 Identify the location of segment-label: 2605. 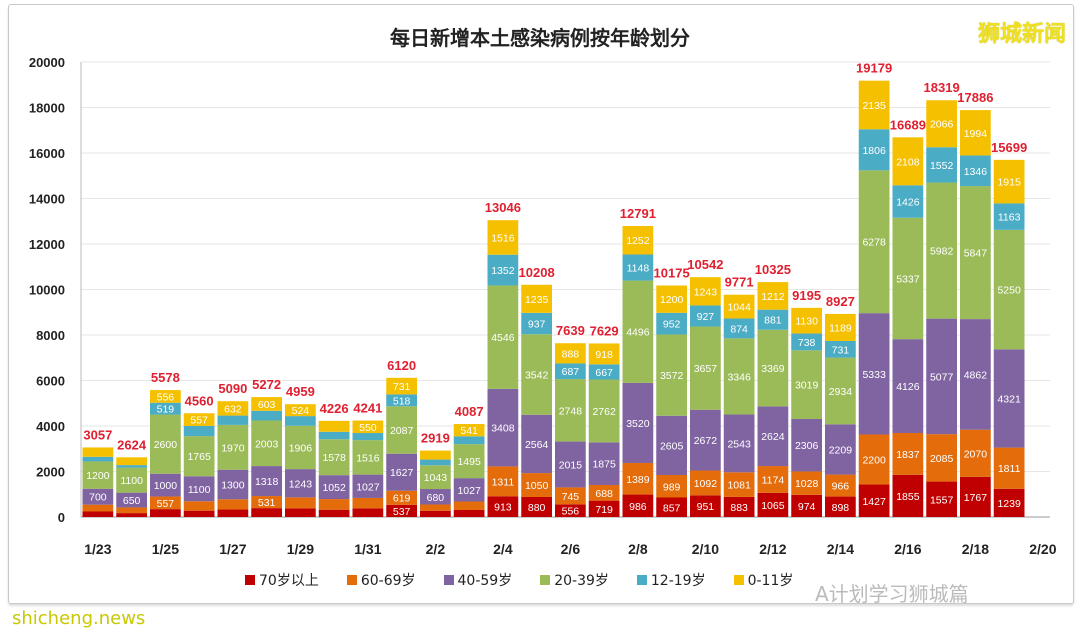
(672, 446).